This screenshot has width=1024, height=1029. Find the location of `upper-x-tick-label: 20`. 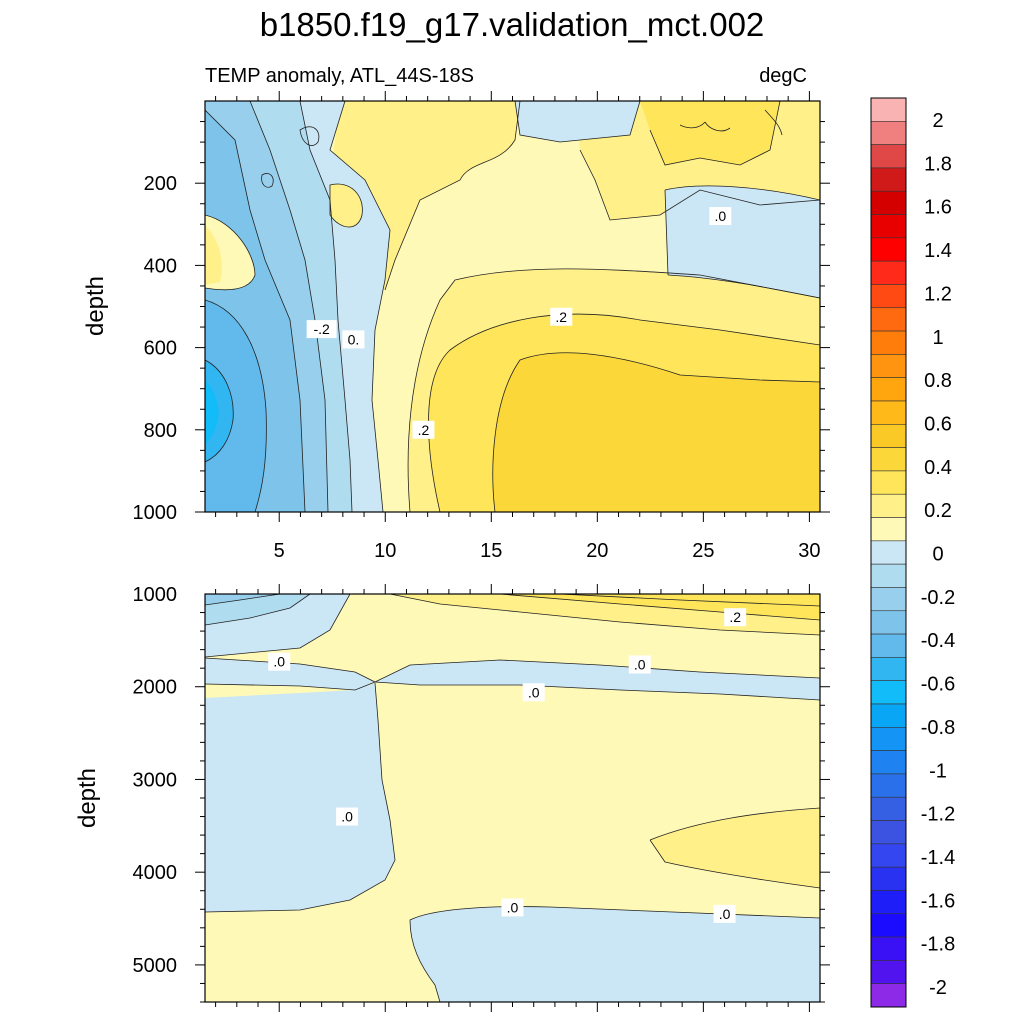

upper-x-tick-label: 20 is located at coordinates (597, 551).